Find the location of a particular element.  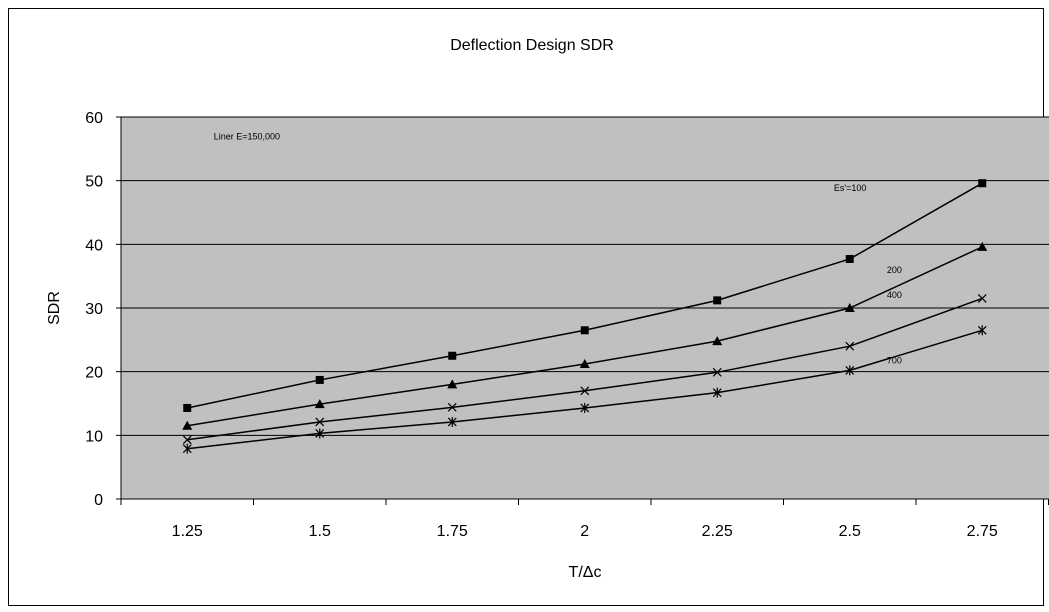

y-axis-label: SDR is located at coordinates (54, 308).